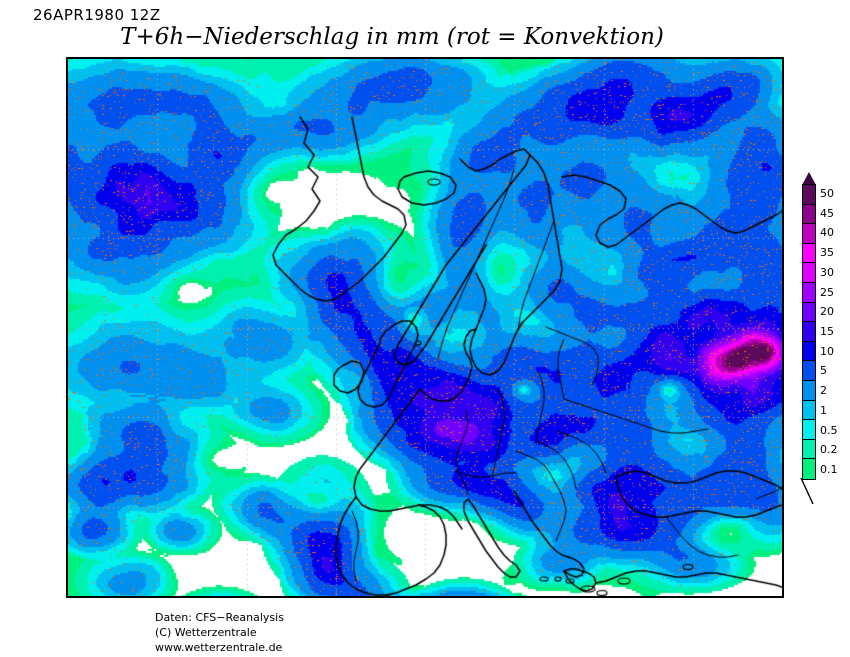 This screenshot has width=850, height=657. I want to click on credits-website: www.wetterzentrale.de, so click(219, 647).